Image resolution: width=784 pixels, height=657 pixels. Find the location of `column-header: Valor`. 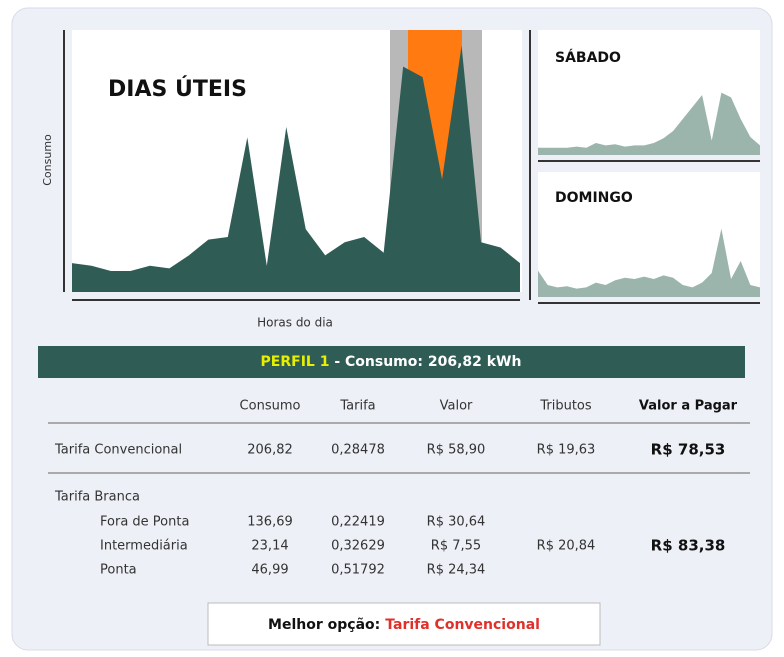

column-header: Valor is located at coordinates (456, 406).